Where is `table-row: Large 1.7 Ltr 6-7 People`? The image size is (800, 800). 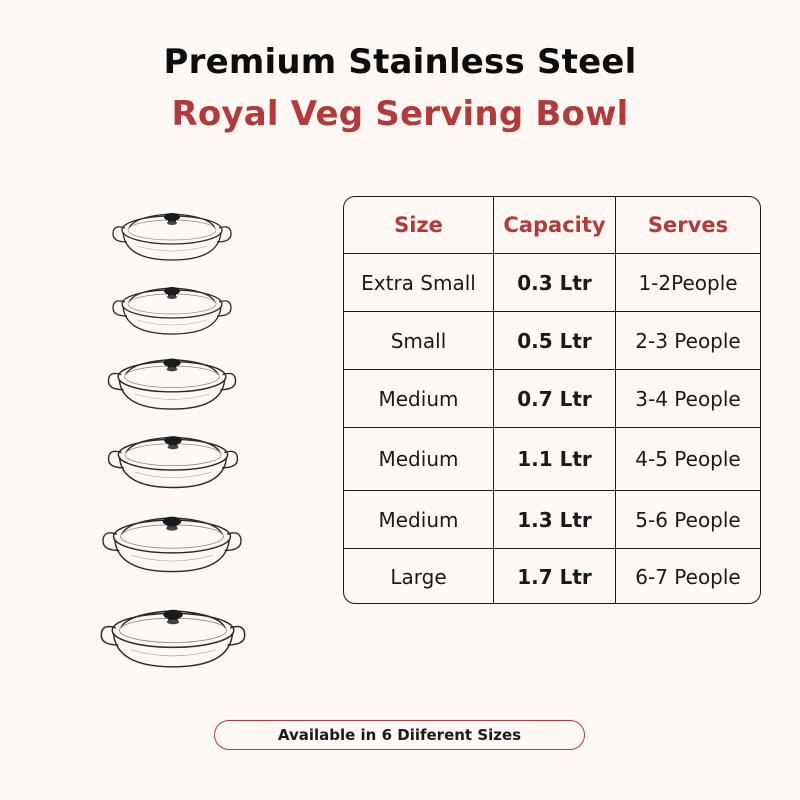
table-row: Large 1.7 Ltr 6-7 People is located at coordinates (552, 576).